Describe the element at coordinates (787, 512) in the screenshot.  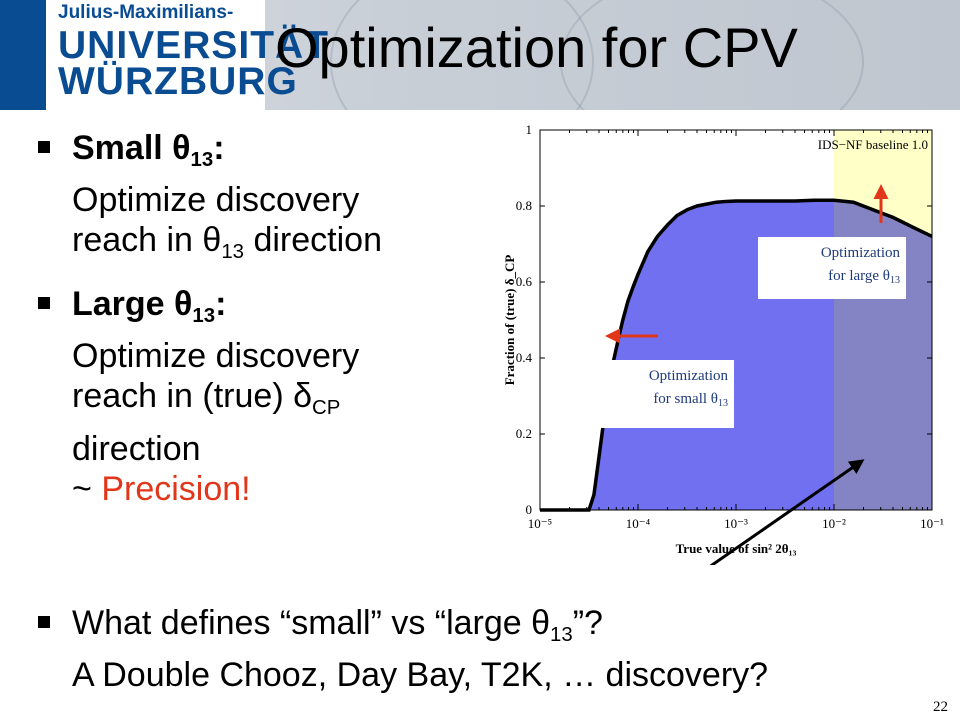
I see `arrow-question` at that location.